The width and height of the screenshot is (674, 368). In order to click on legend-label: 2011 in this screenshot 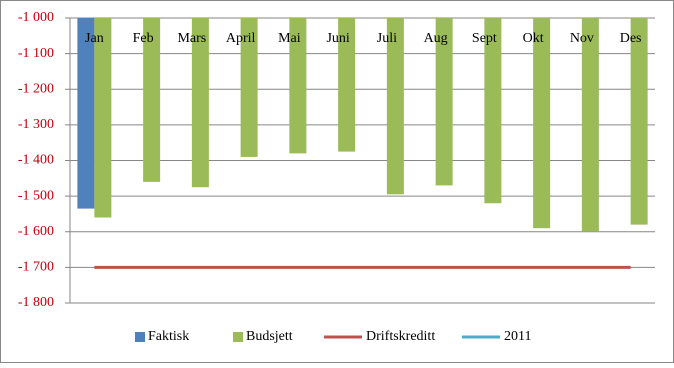, I will do `click(517, 336)`.